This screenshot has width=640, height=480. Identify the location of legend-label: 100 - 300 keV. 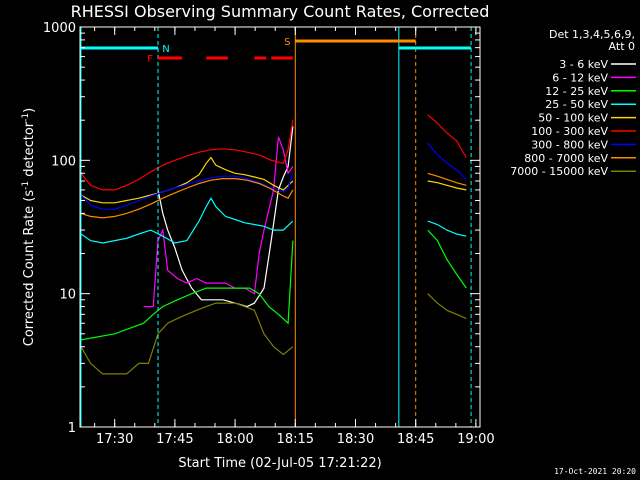
(569, 131).